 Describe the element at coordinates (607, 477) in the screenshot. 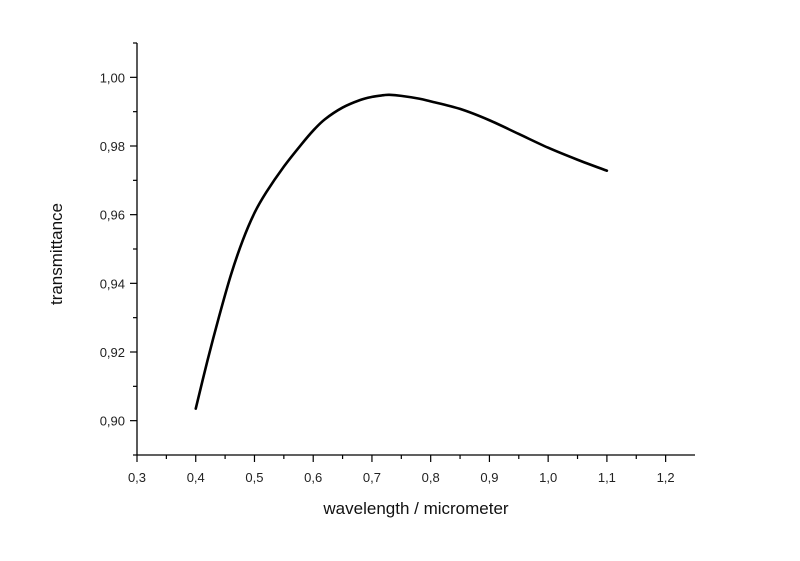

I see `x-tick-label: 1,1` at that location.